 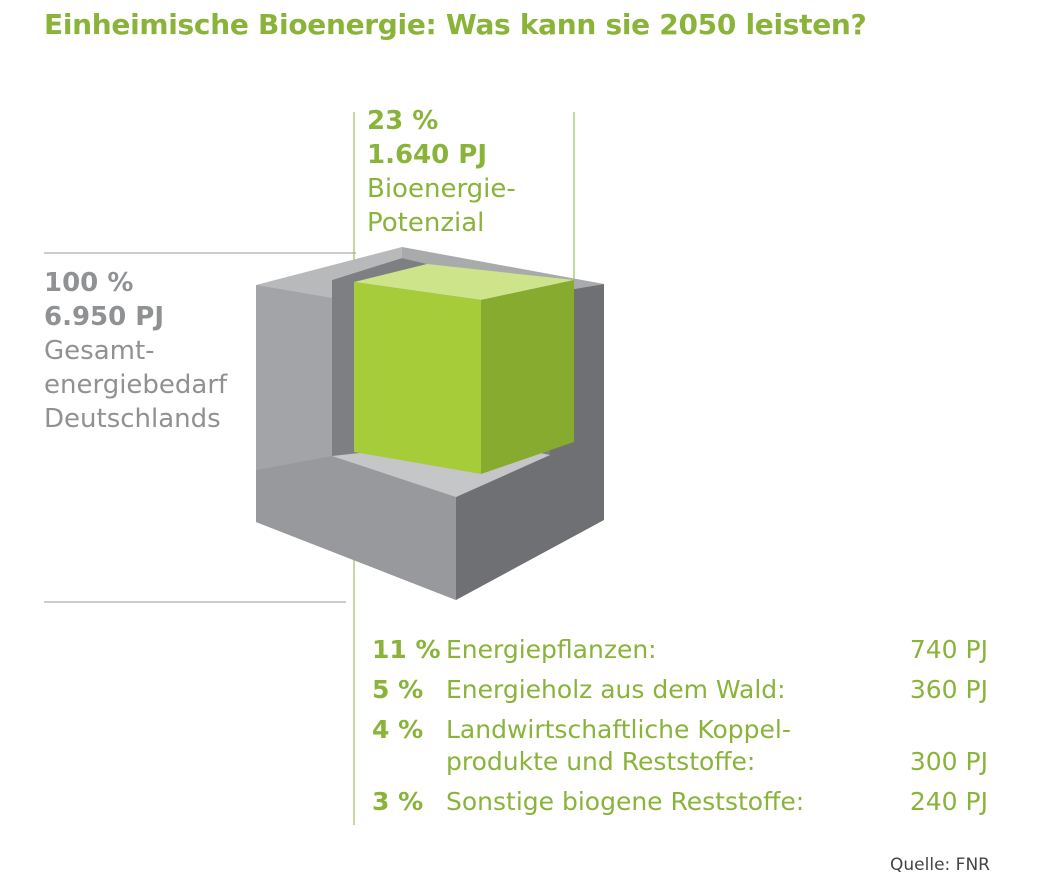 What do you see at coordinates (940, 865) in the screenshot?
I see `source-note: Quelle: FNR` at bounding box center [940, 865].